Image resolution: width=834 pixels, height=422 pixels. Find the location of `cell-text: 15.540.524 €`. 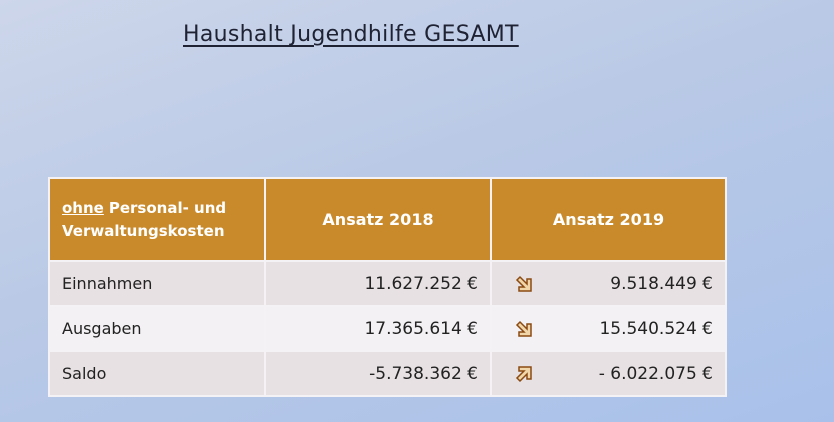

cell-text: 15.540.524 € is located at coordinates (656, 328).